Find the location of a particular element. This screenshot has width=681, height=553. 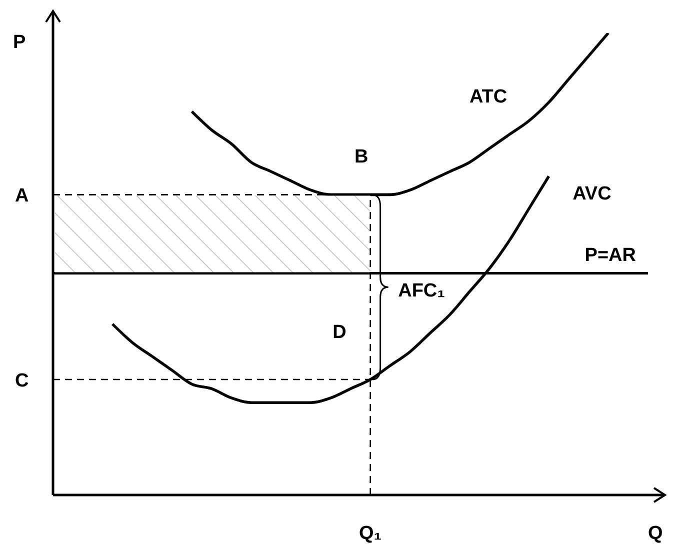

annotation: D is located at coordinates (339, 332).